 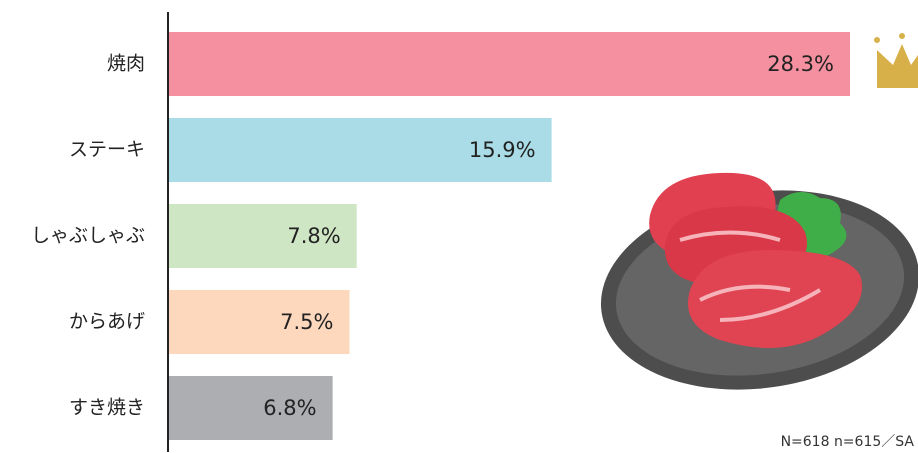 What do you see at coordinates (800, 64) in the screenshot?
I see `value-label: 28.3%` at bounding box center [800, 64].